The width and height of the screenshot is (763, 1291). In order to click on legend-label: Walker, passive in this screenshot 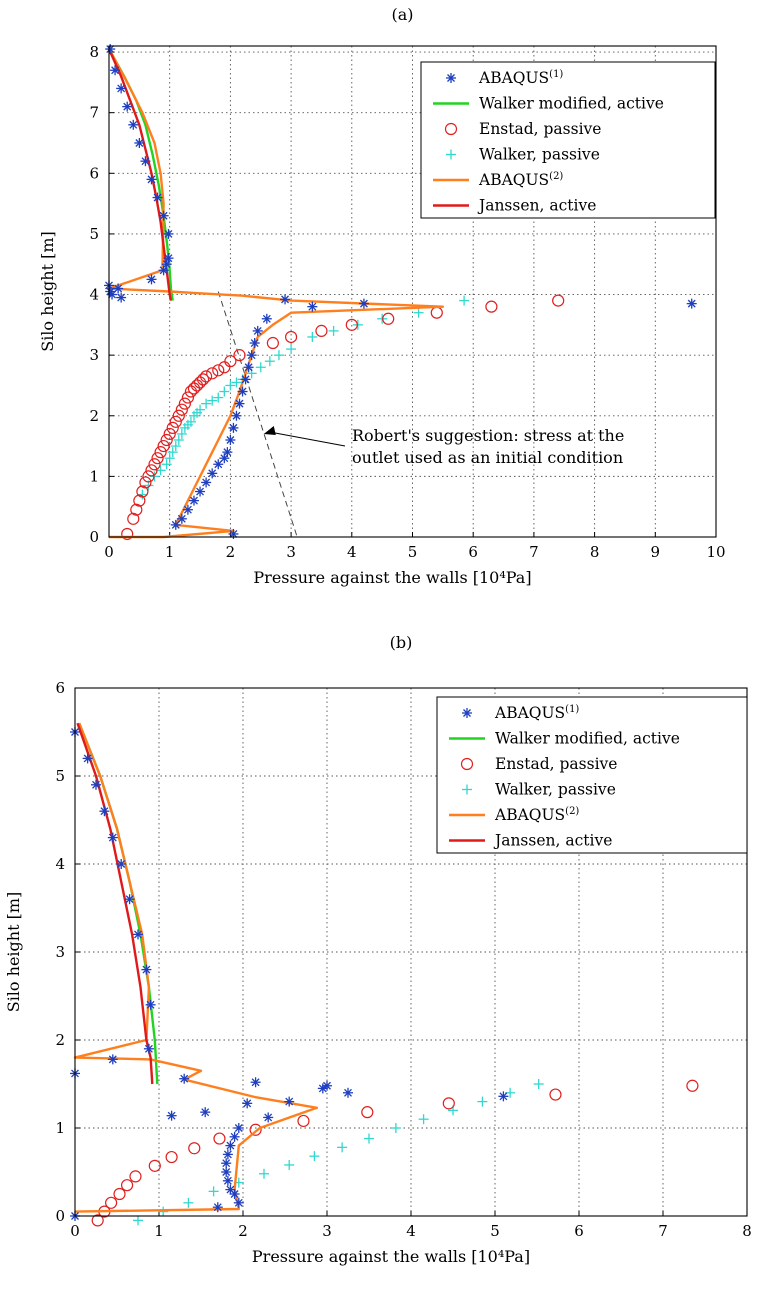, I will do `click(555, 790)`.